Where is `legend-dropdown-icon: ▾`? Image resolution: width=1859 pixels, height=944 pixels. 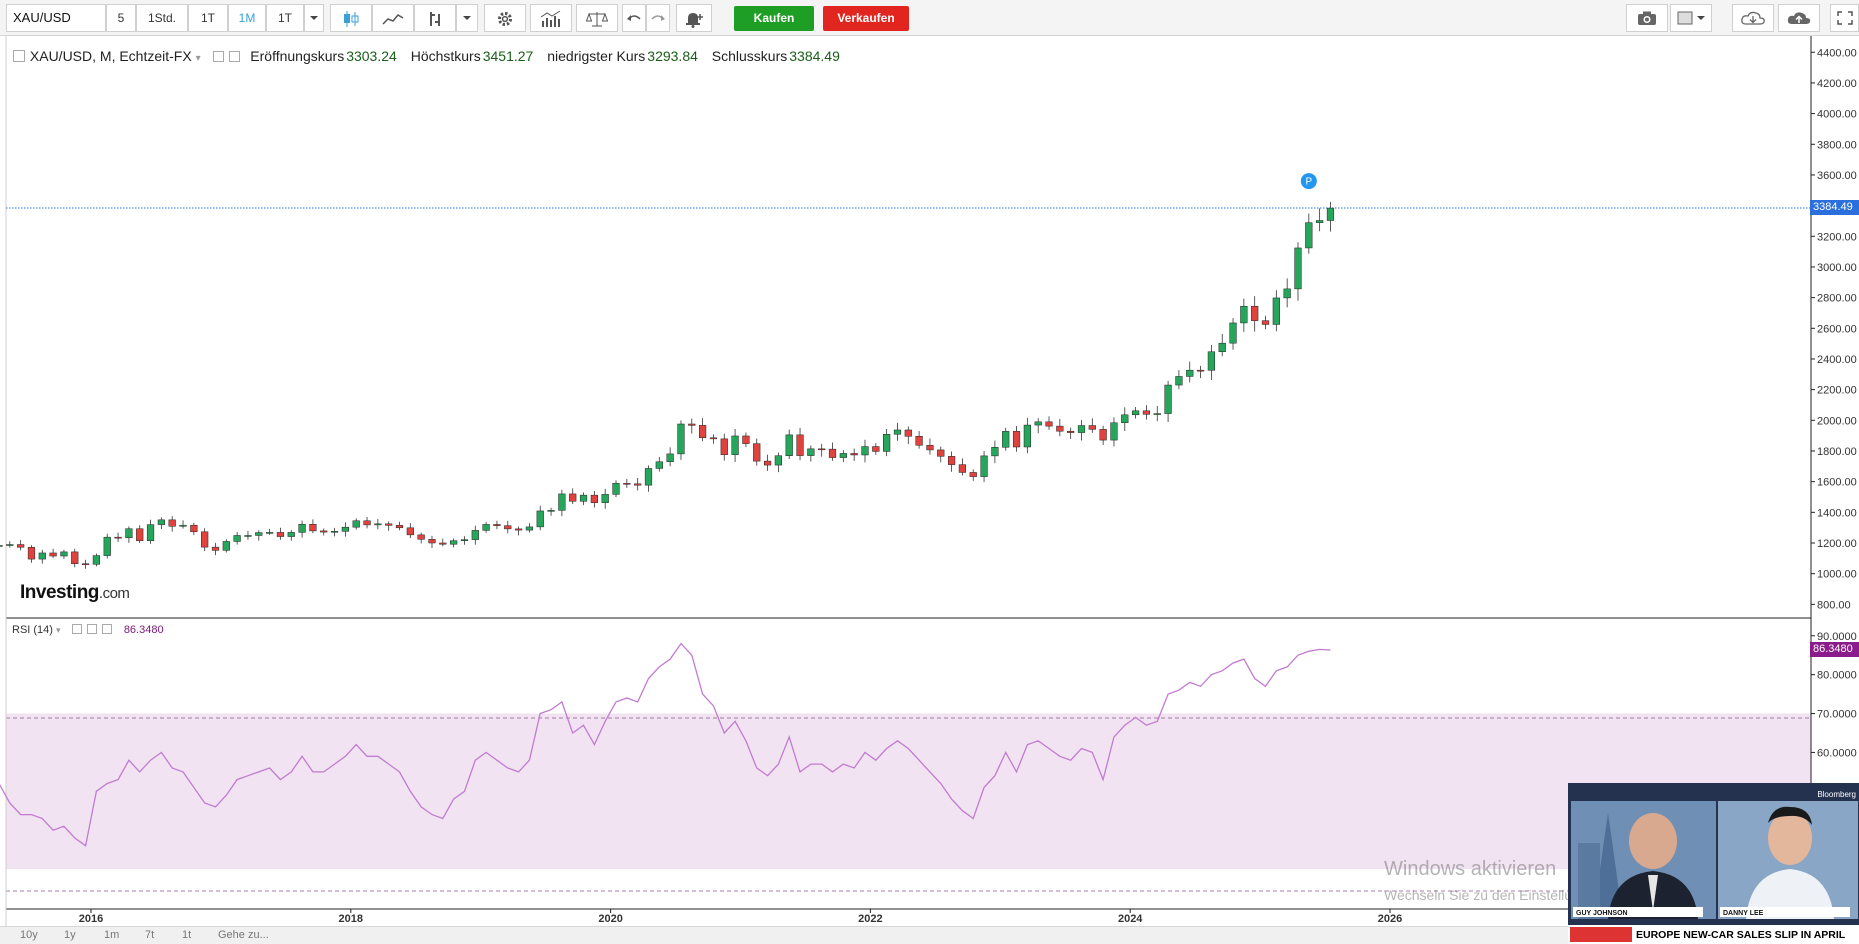 legend-dropdown-icon: ▾ is located at coordinates (198, 58).